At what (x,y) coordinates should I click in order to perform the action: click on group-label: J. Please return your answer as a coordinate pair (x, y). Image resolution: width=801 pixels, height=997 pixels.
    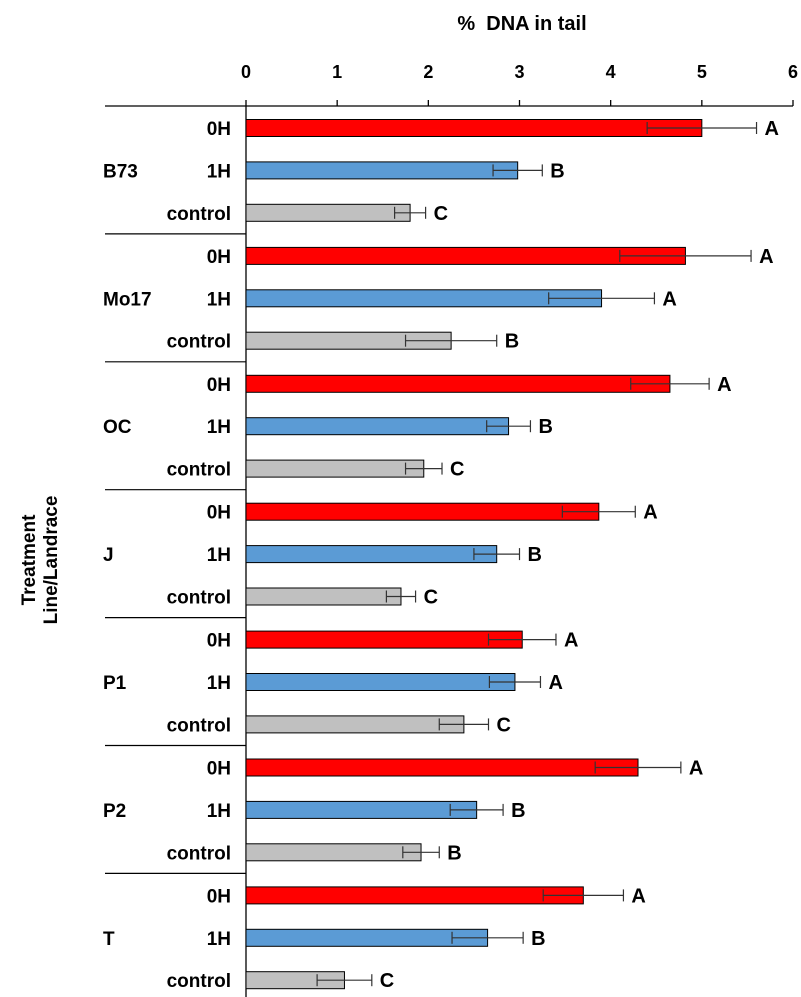
    Looking at the image, I should click on (108, 555).